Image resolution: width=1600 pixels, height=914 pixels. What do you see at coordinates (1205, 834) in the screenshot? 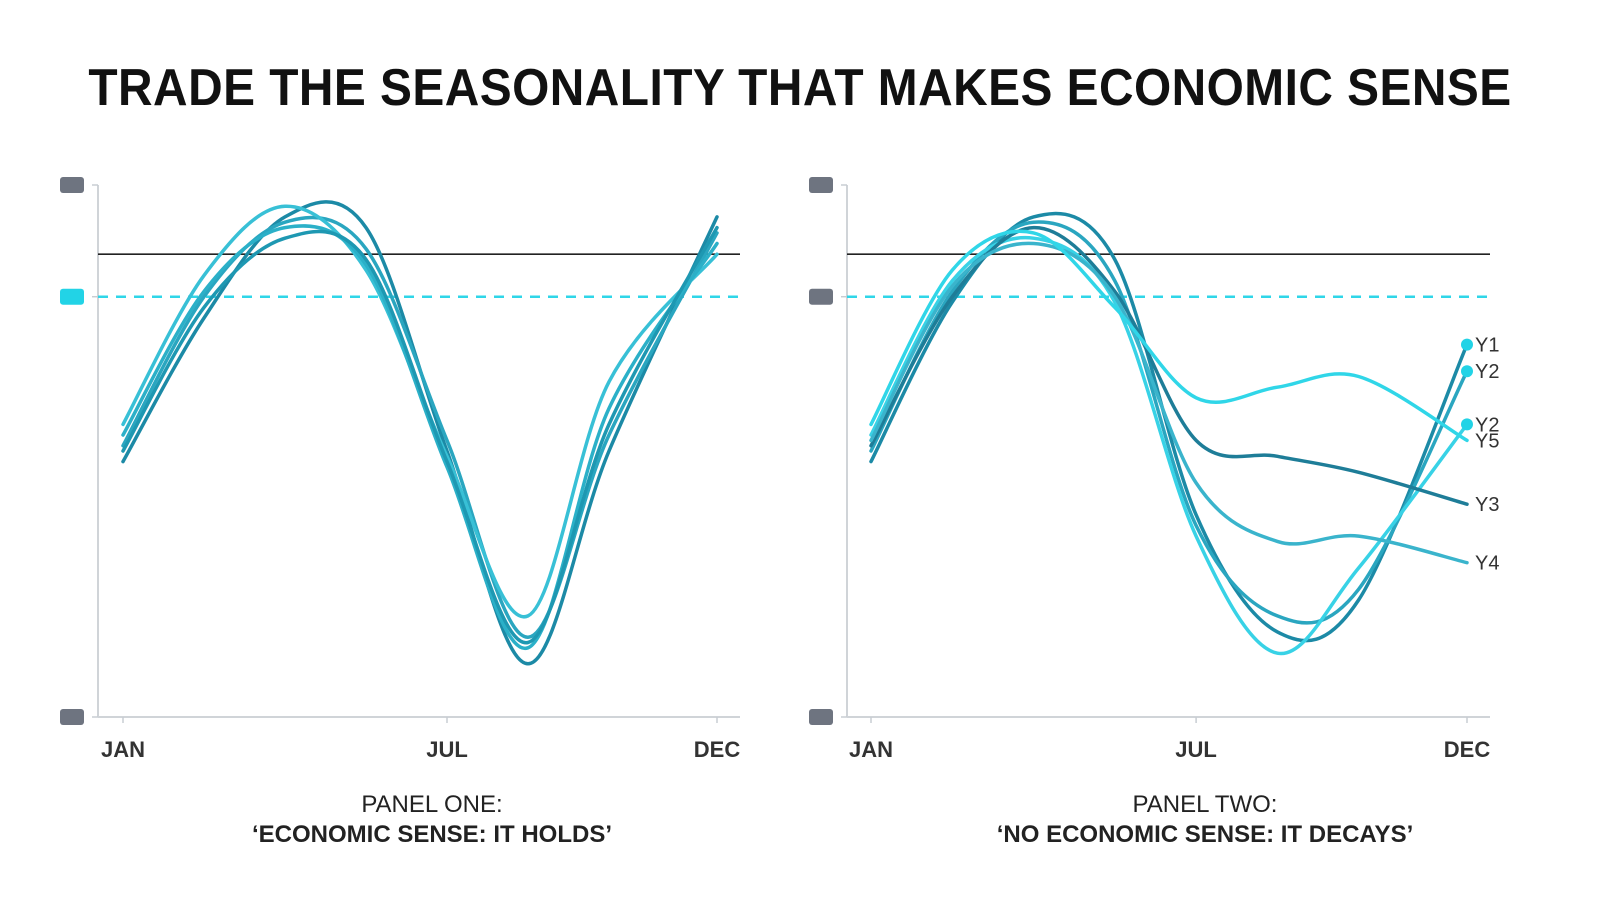
I see `panel-two-caption-line2: ‘NO ECONOMIC SENSE: IT DECAYS’` at bounding box center [1205, 834].